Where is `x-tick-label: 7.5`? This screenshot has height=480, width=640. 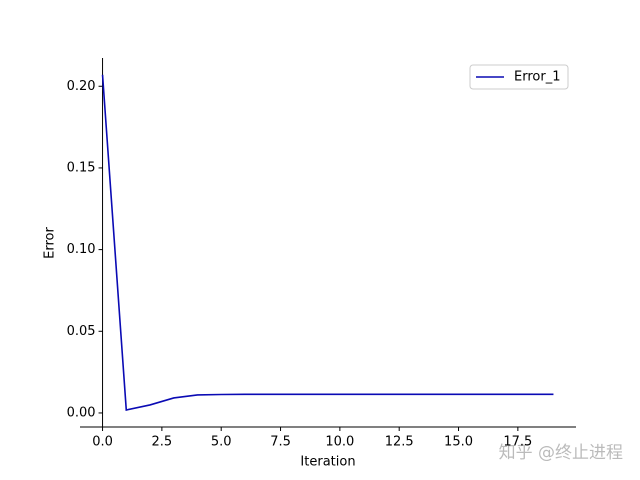 x-tick-label: 7.5 is located at coordinates (280, 442).